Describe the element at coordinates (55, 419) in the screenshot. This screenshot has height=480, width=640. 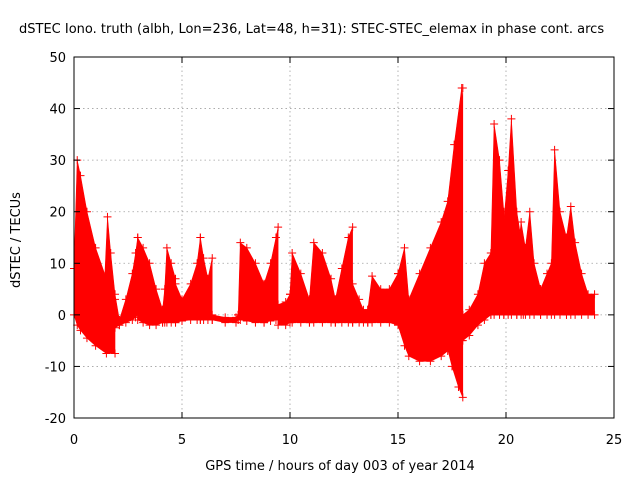
I see `y-tick-label: -20` at that location.